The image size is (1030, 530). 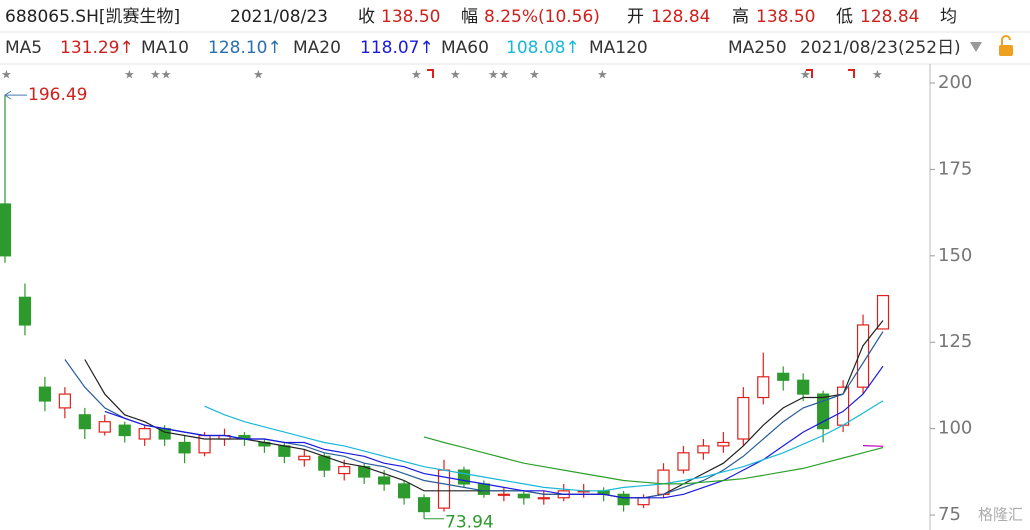 I want to click on quote-label: 收, so click(x=366, y=17).